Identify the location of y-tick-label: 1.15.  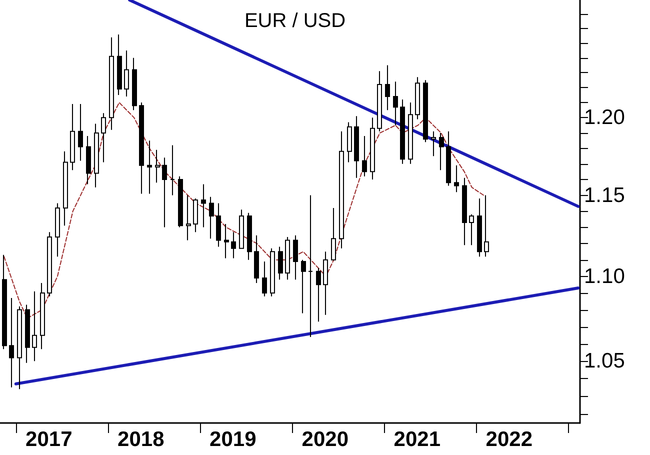
(604, 195).